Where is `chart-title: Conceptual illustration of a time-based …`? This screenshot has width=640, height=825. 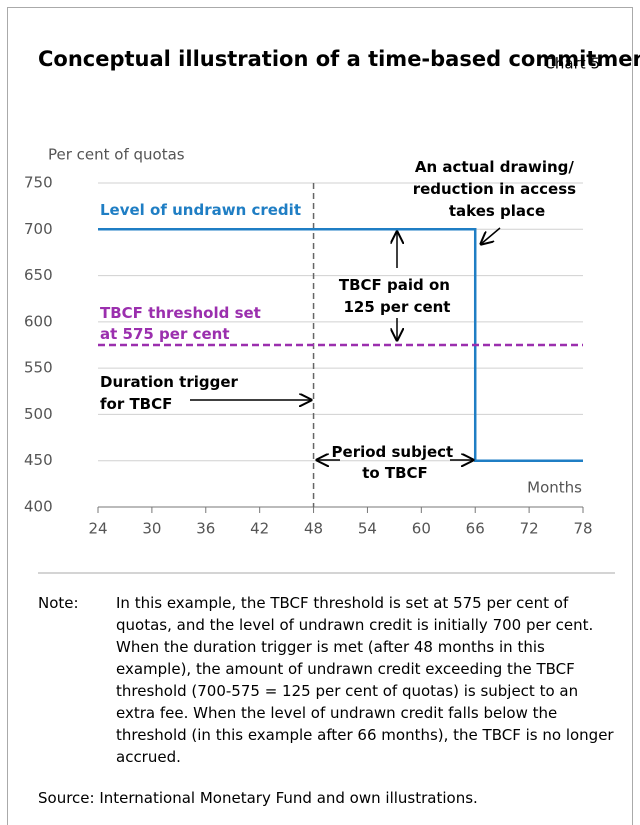
chart-title: Conceptual illustration of a time-based … is located at coordinates (339, 59).